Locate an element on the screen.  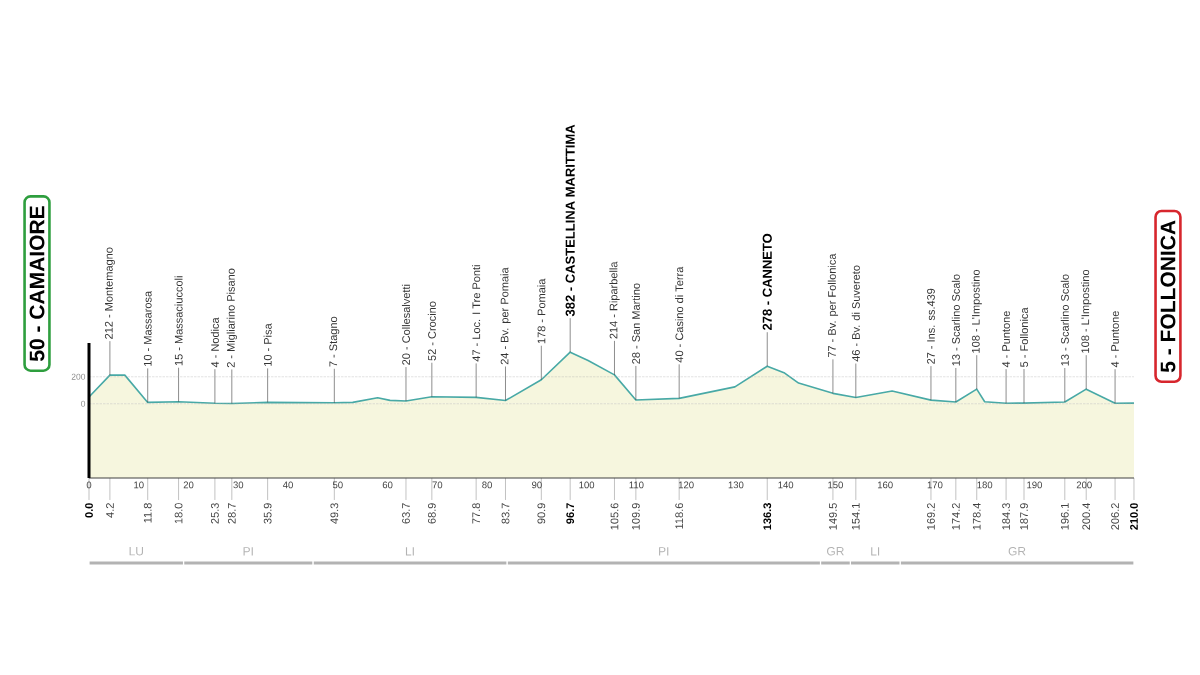
x-tick-label: 170 is located at coordinates (935, 485).